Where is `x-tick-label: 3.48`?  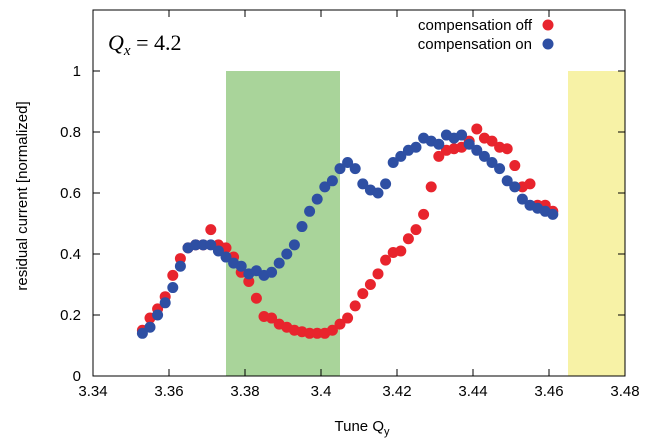 x-tick-label: 3.48 is located at coordinates (624, 391).